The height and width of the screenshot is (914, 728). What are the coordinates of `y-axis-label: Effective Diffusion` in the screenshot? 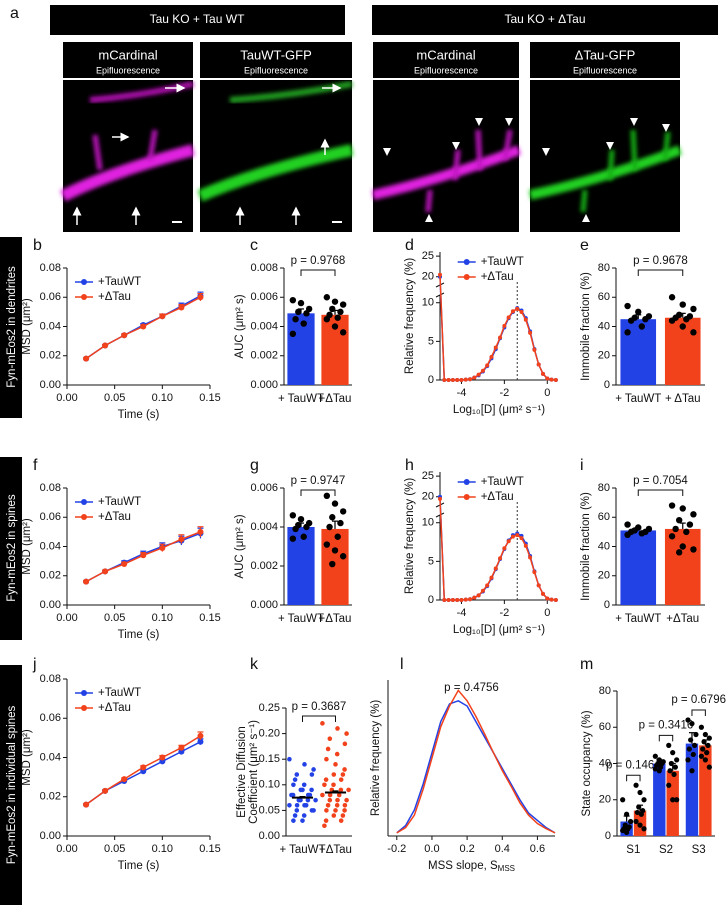 It's located at (242, 772).